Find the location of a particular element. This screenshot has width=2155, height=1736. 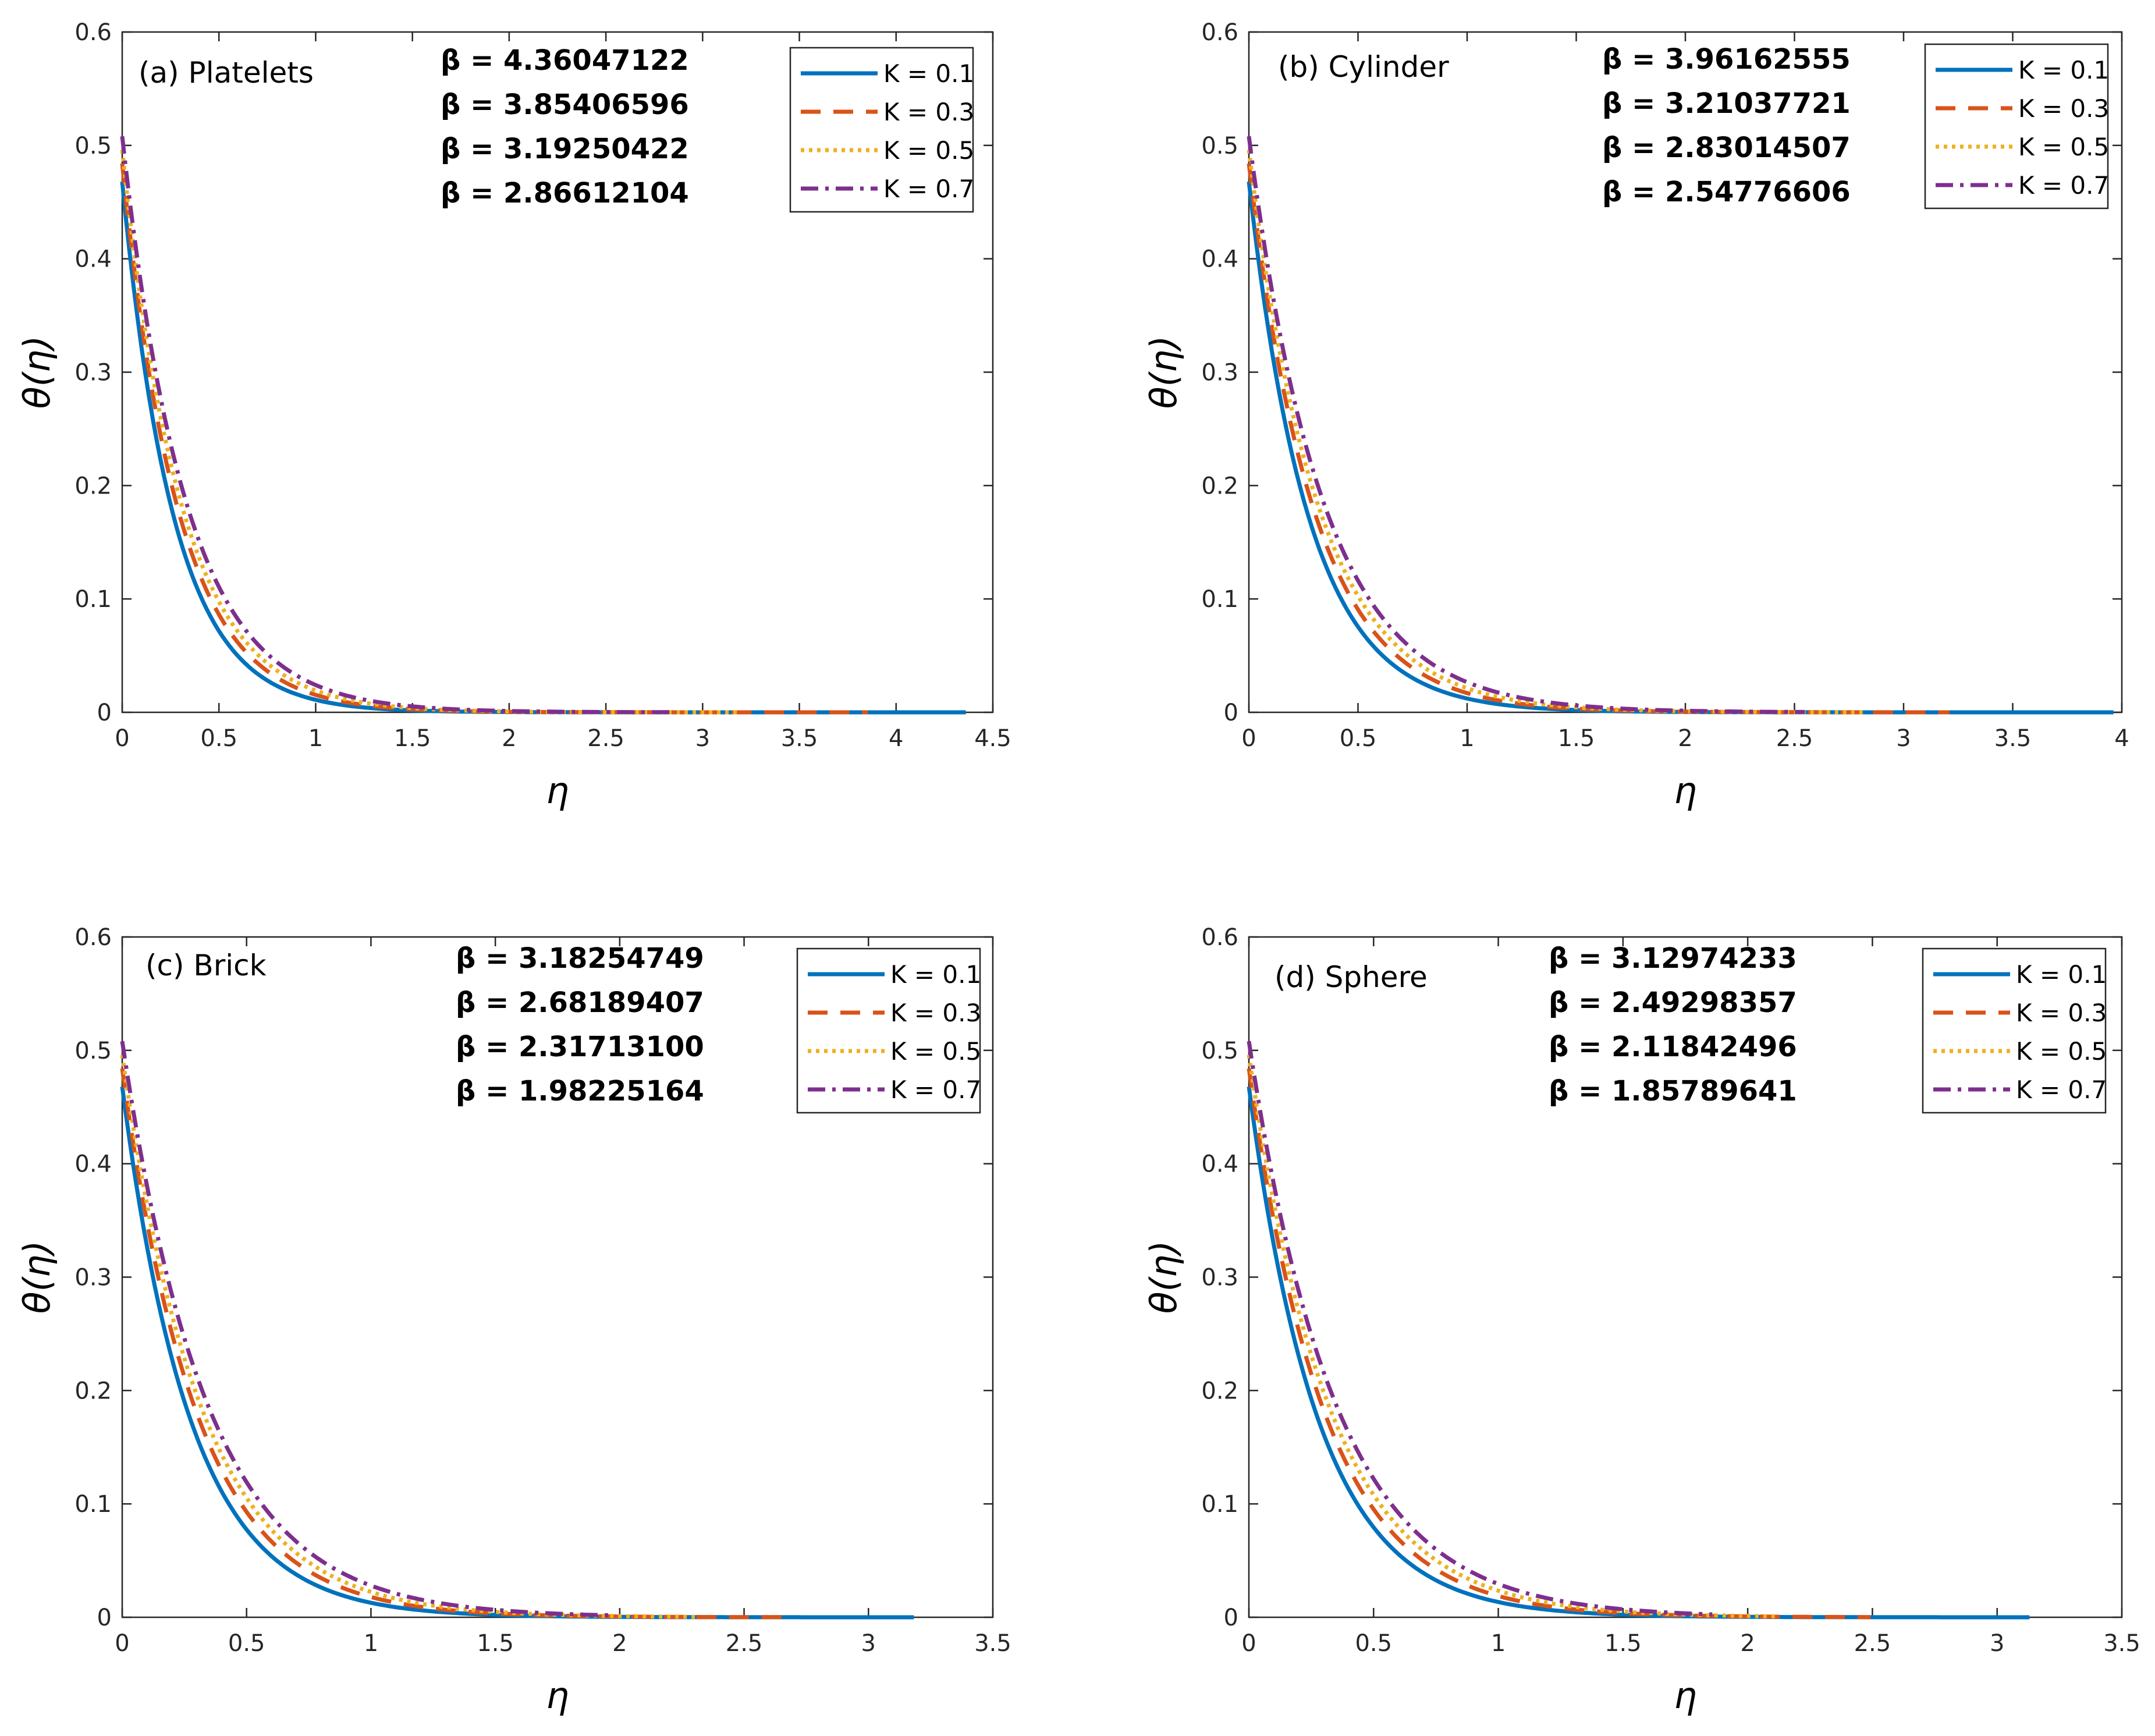

beta-annotation: β = 2.83014507 is located at coordinates (1726, 148).